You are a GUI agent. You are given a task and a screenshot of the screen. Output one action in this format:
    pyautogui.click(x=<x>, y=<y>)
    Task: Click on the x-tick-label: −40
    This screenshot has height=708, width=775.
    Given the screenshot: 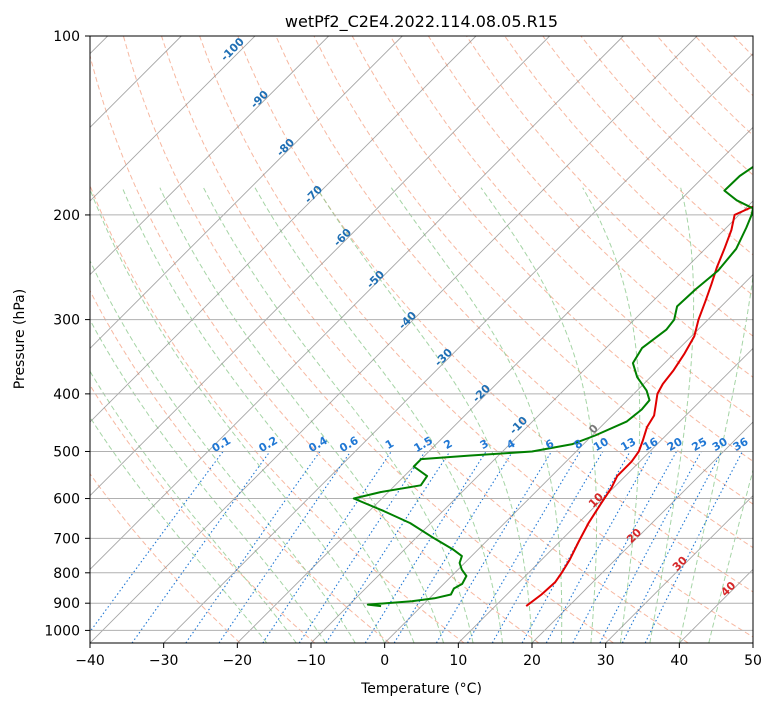 What is the action you would take?
    pyautogui.click(x=90, y=661)
    